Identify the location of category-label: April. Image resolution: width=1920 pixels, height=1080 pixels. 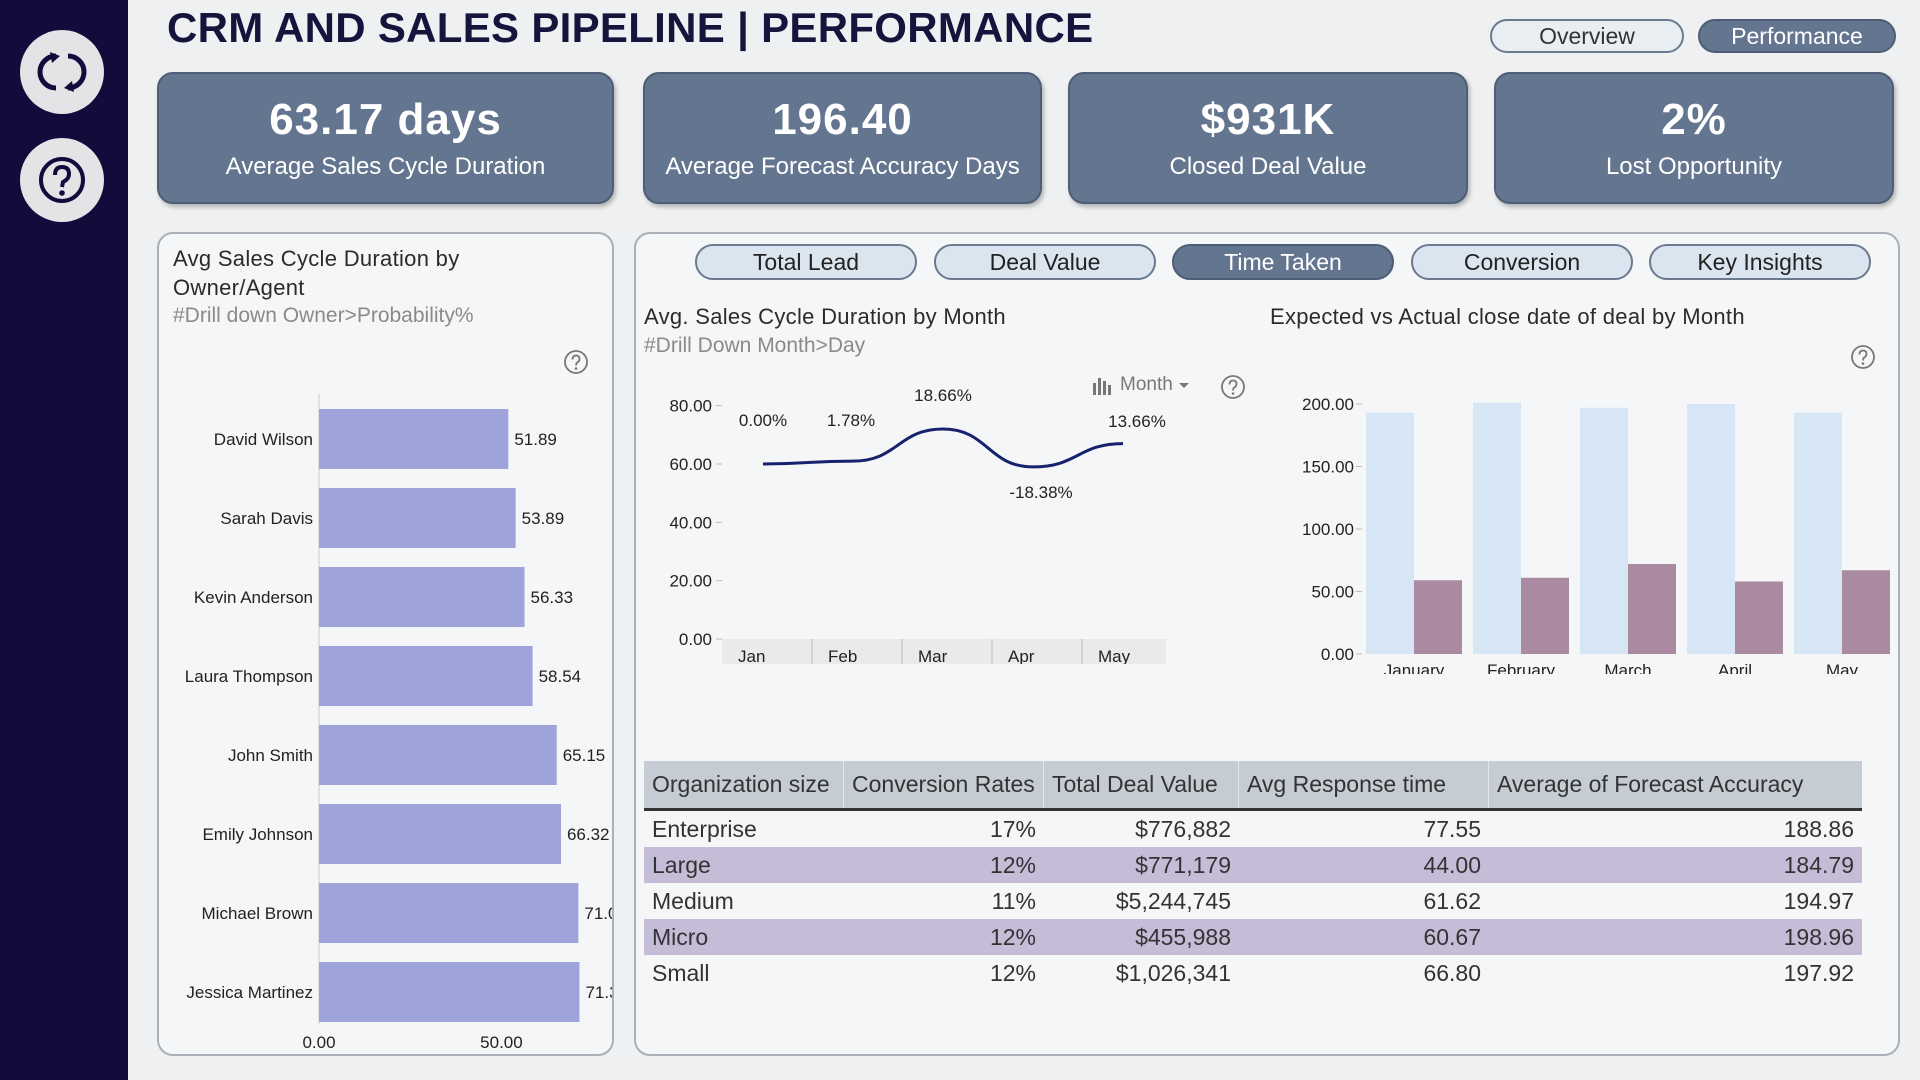
(1735, 667).